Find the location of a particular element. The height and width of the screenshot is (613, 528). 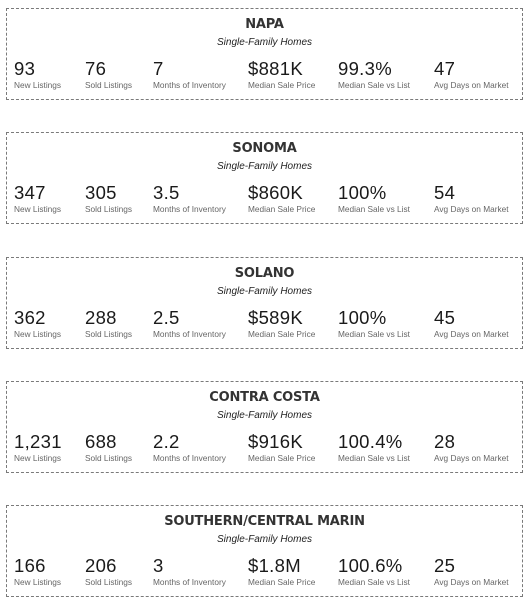

stat-value: 100.6% is located at coordinates (370, 565).